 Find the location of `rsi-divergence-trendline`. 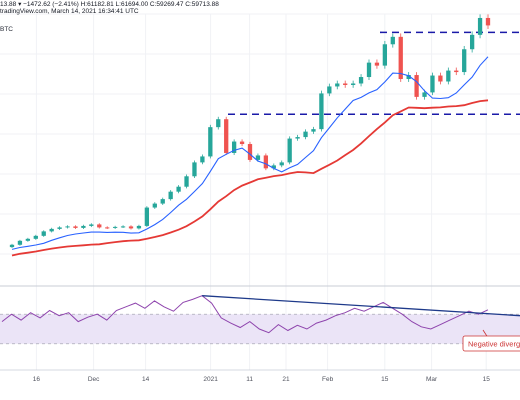

rsi-divergence-trendline is located at coordinates (361, 306).